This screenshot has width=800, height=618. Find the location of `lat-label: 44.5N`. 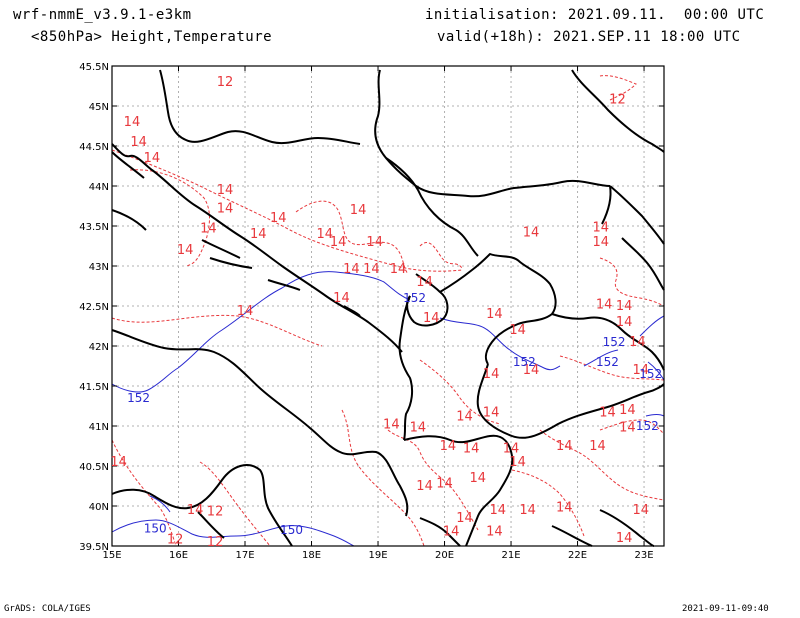

lat-label: 44.5N is located at coordinates (94, 147).